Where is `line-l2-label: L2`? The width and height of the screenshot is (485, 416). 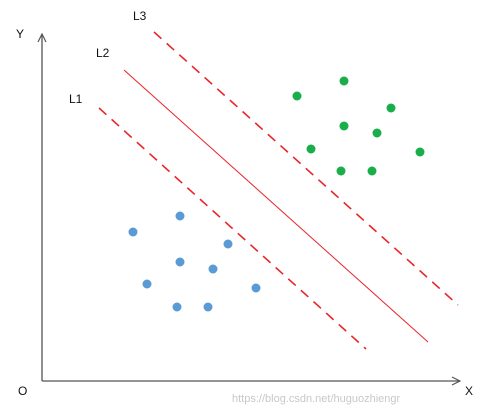
line-l2-label: L2 is located at coordinates (103, 53).